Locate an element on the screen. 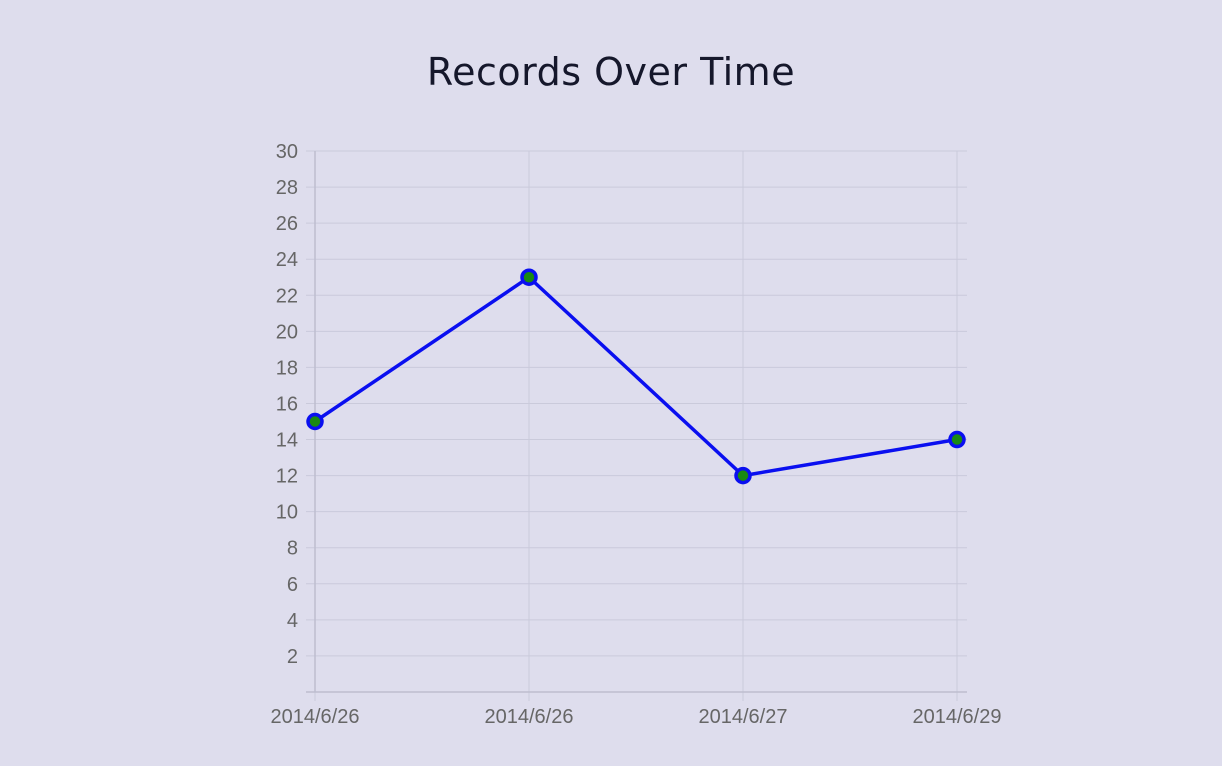 This screenshot has width=1222, height=766. y-tick-label: 10 is located at coordinates (287, 513).